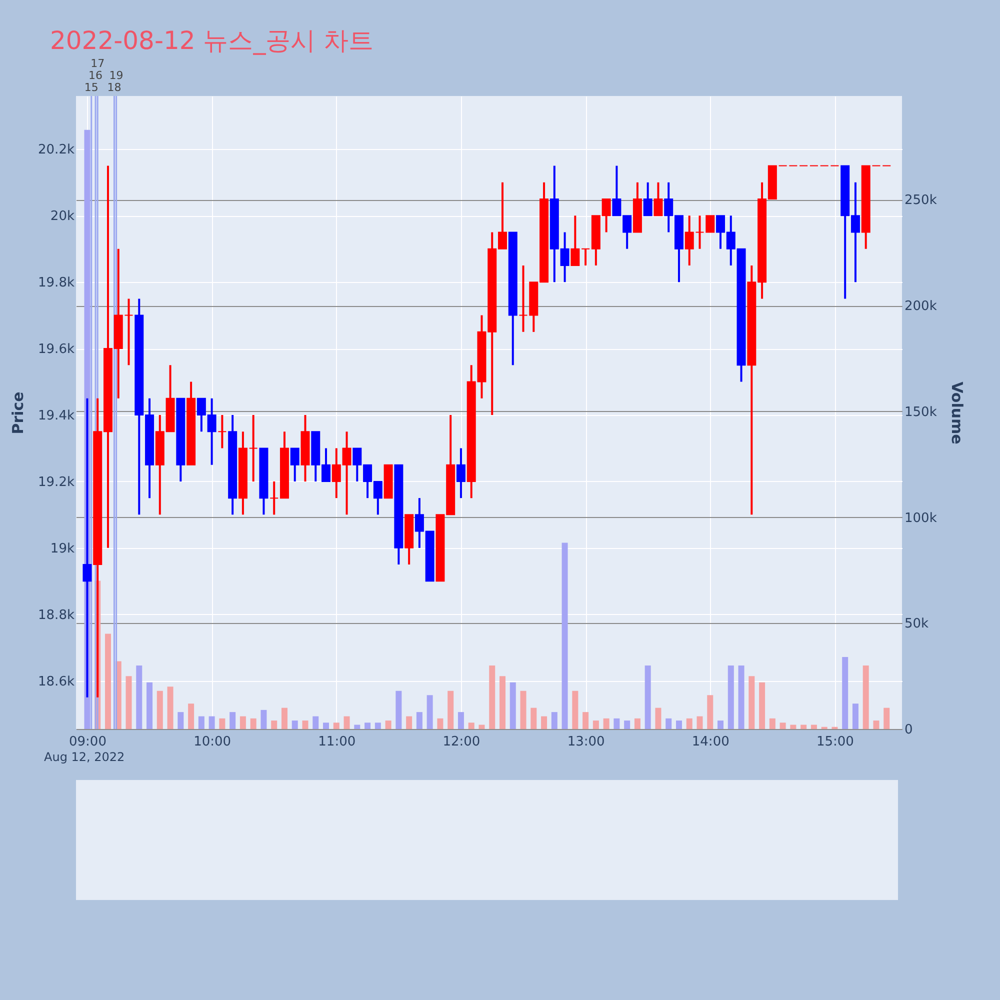  Describe the element at coordinates (908, 730) in the screenshot. I see `y2-tick-label: 0` at that location.